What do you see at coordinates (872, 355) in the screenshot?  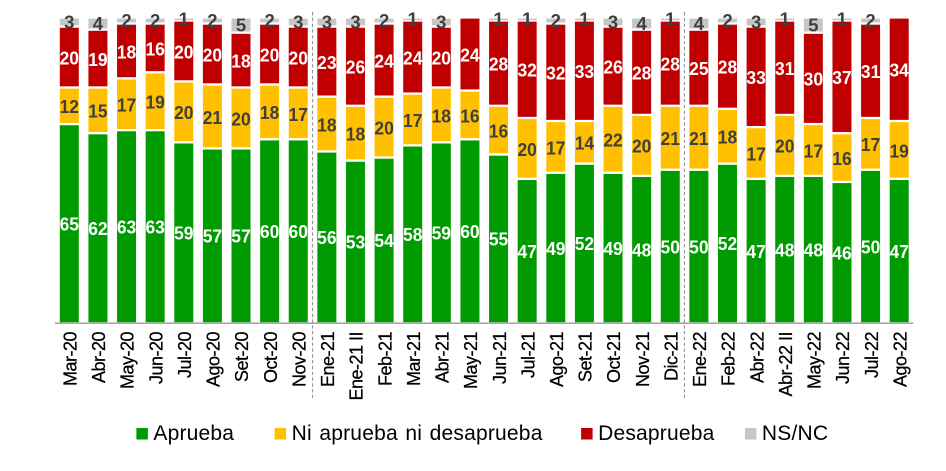 I see `svg-text: Jul-22` at bounding box center [872, 355].